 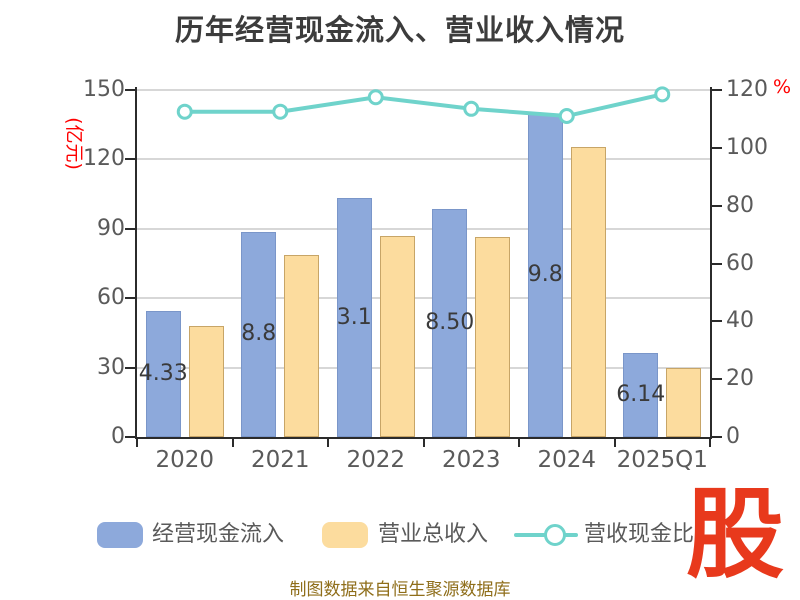 What do you see at coordinates (185, 460) in the screenshot?
I see `x-axis-label: 2020` at bounding box center [185, 460].